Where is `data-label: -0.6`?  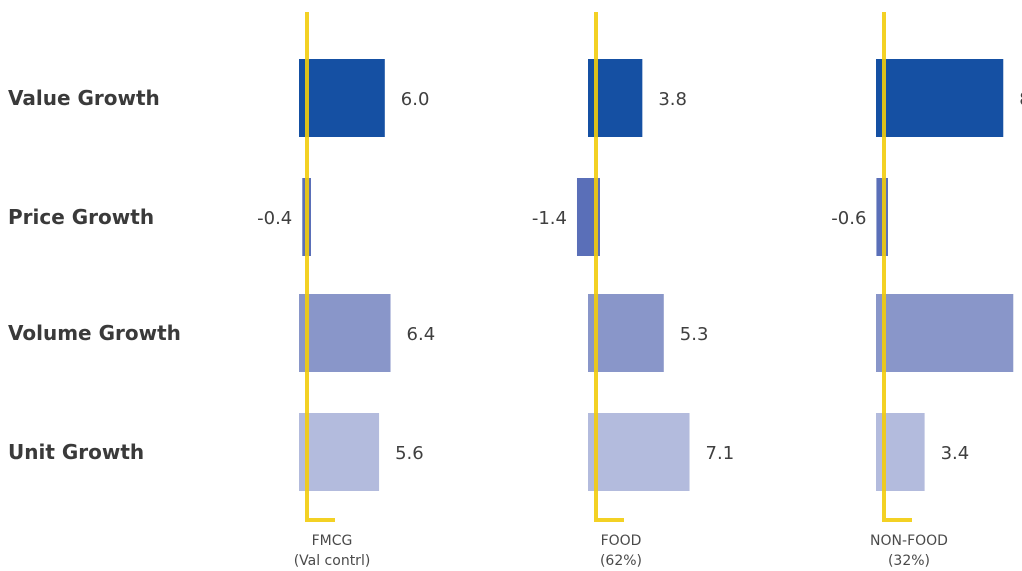
data-label: -0.6 is located at coordinates (848, 218).